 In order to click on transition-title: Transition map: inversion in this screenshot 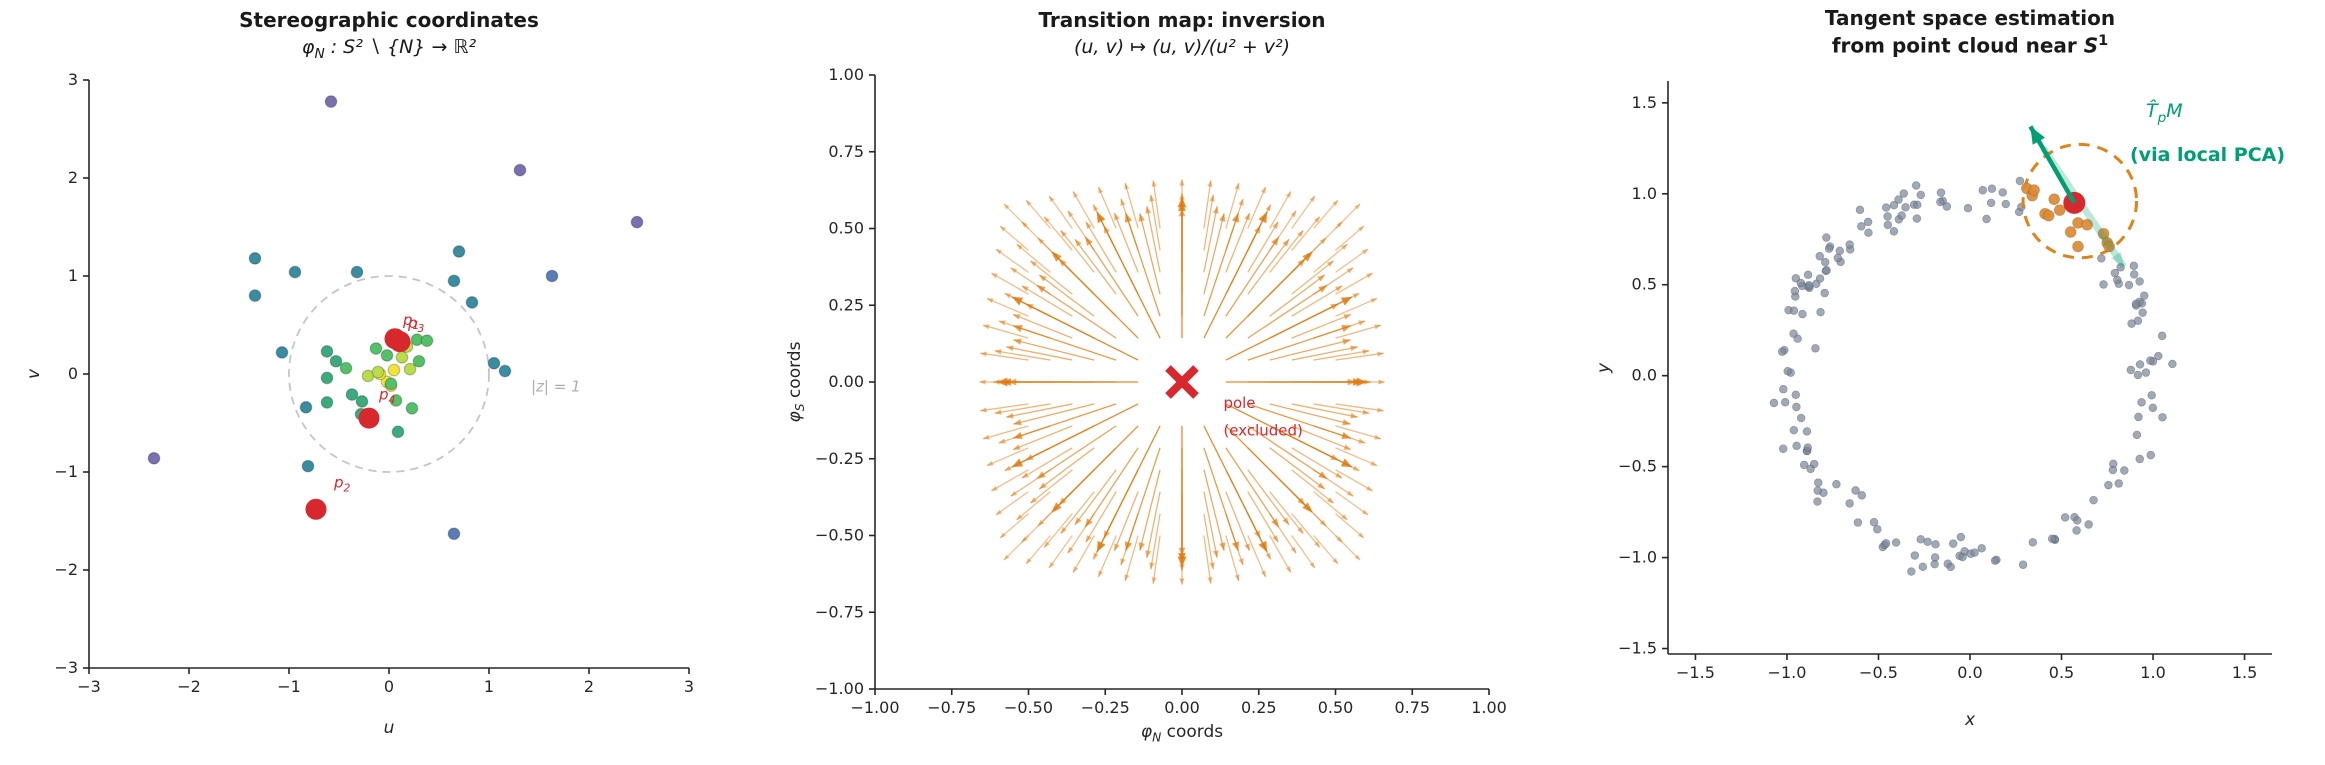, I will do `click(1182, 20)`.